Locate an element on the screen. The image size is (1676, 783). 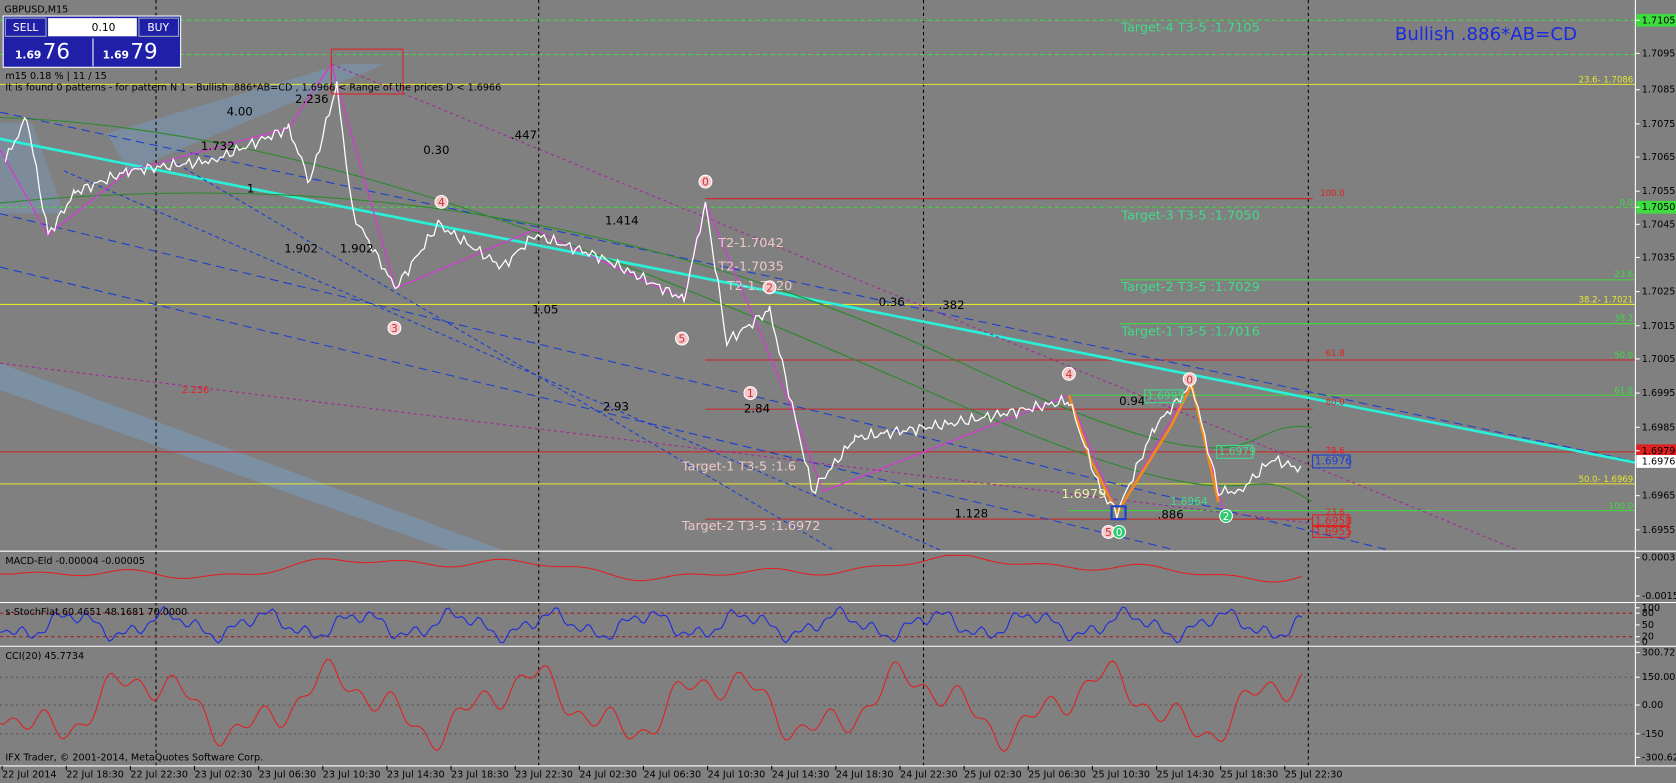
time-label: 24 Jul 06:30 is located at coordinates (672, 774).